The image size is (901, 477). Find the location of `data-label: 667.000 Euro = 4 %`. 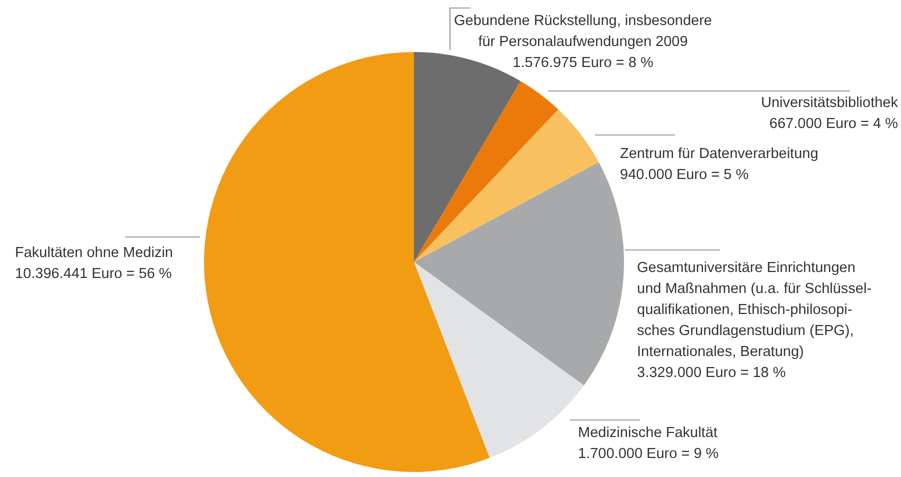

data-label: 667.000 Euro = 4 % is located at coordinates (833, 124).